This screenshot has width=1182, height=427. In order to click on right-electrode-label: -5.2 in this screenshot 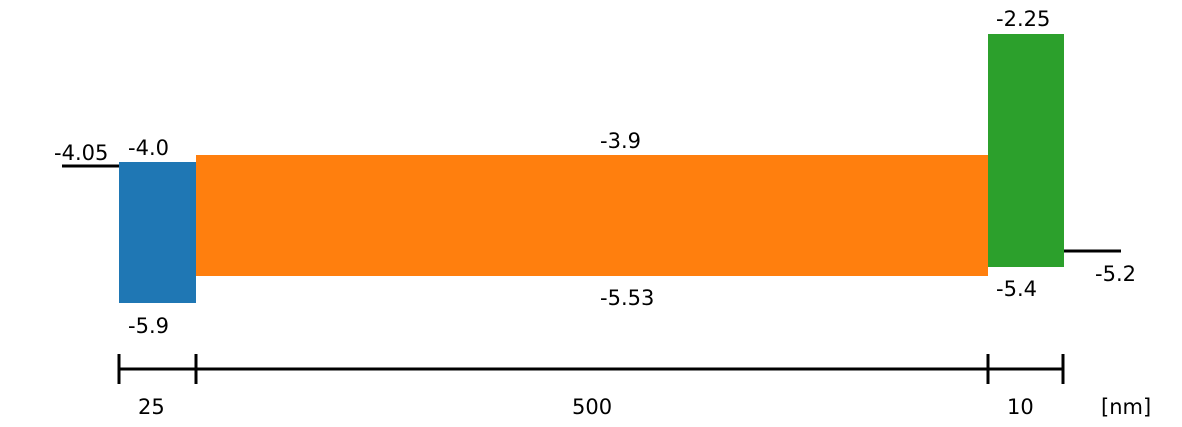, I will do `click(1115, 274)`.